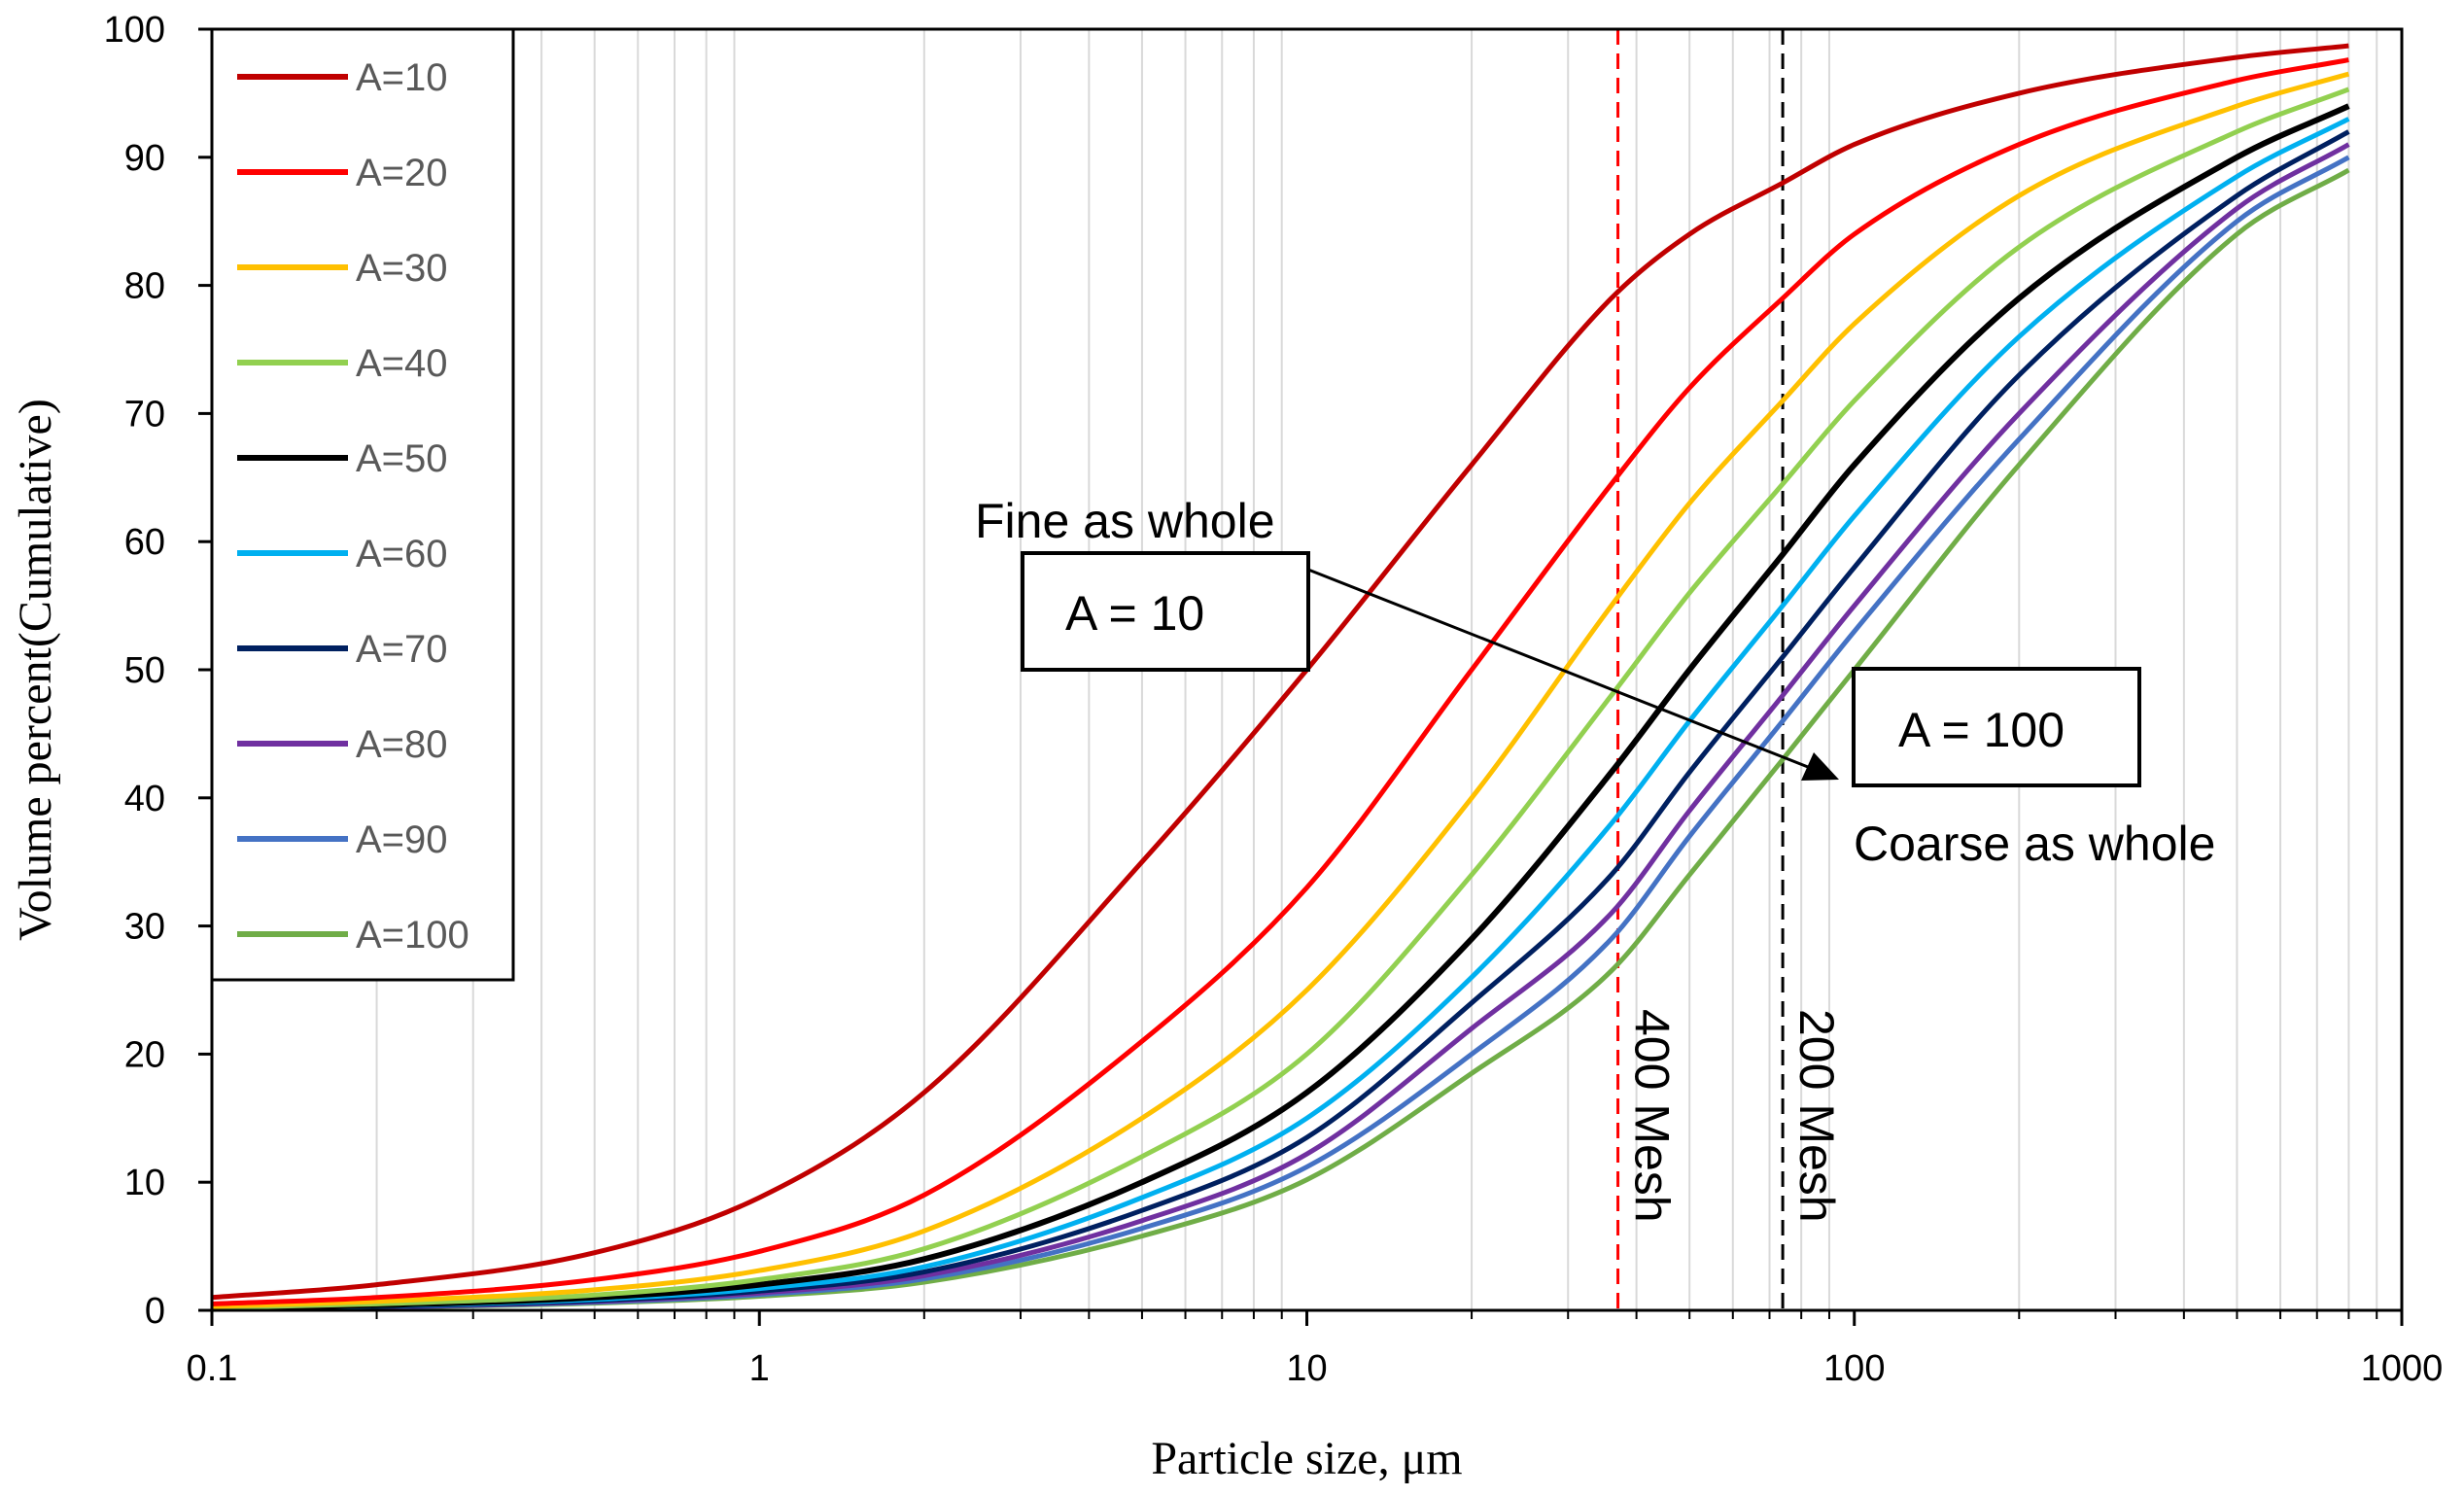 This screenshot has height=1496, width=2464. Describe the element at coordinates (144, 670) in the screenshot. I see `y-tick-label: 50` at that location.